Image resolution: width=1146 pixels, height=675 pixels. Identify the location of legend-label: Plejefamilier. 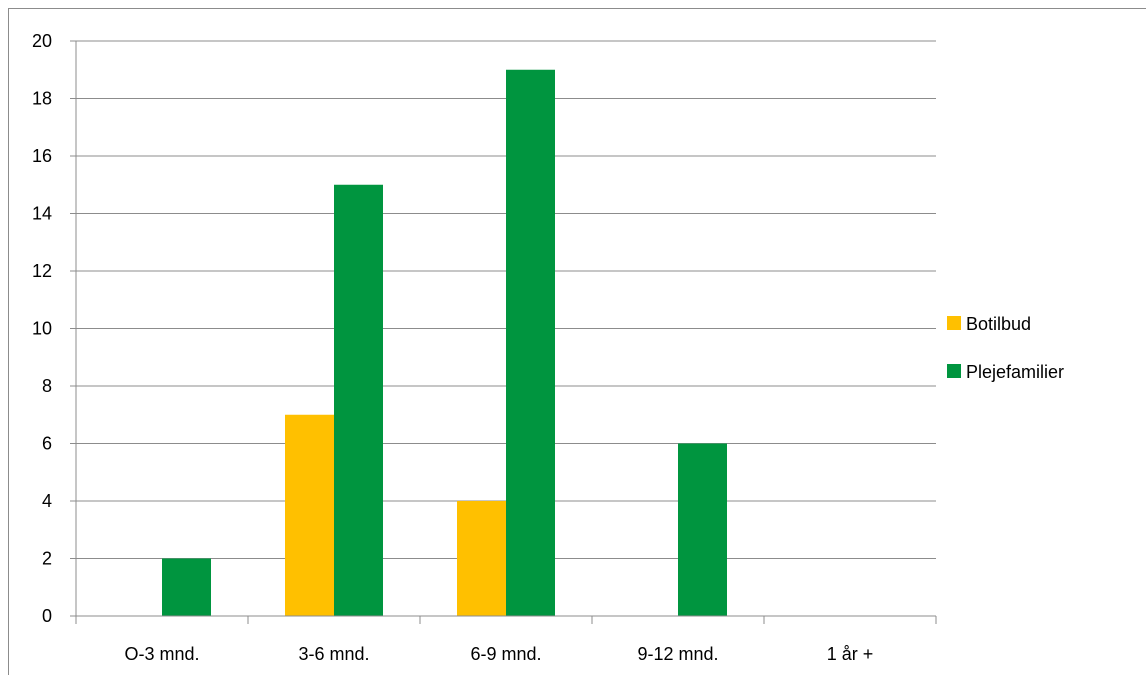
(1015, 372).